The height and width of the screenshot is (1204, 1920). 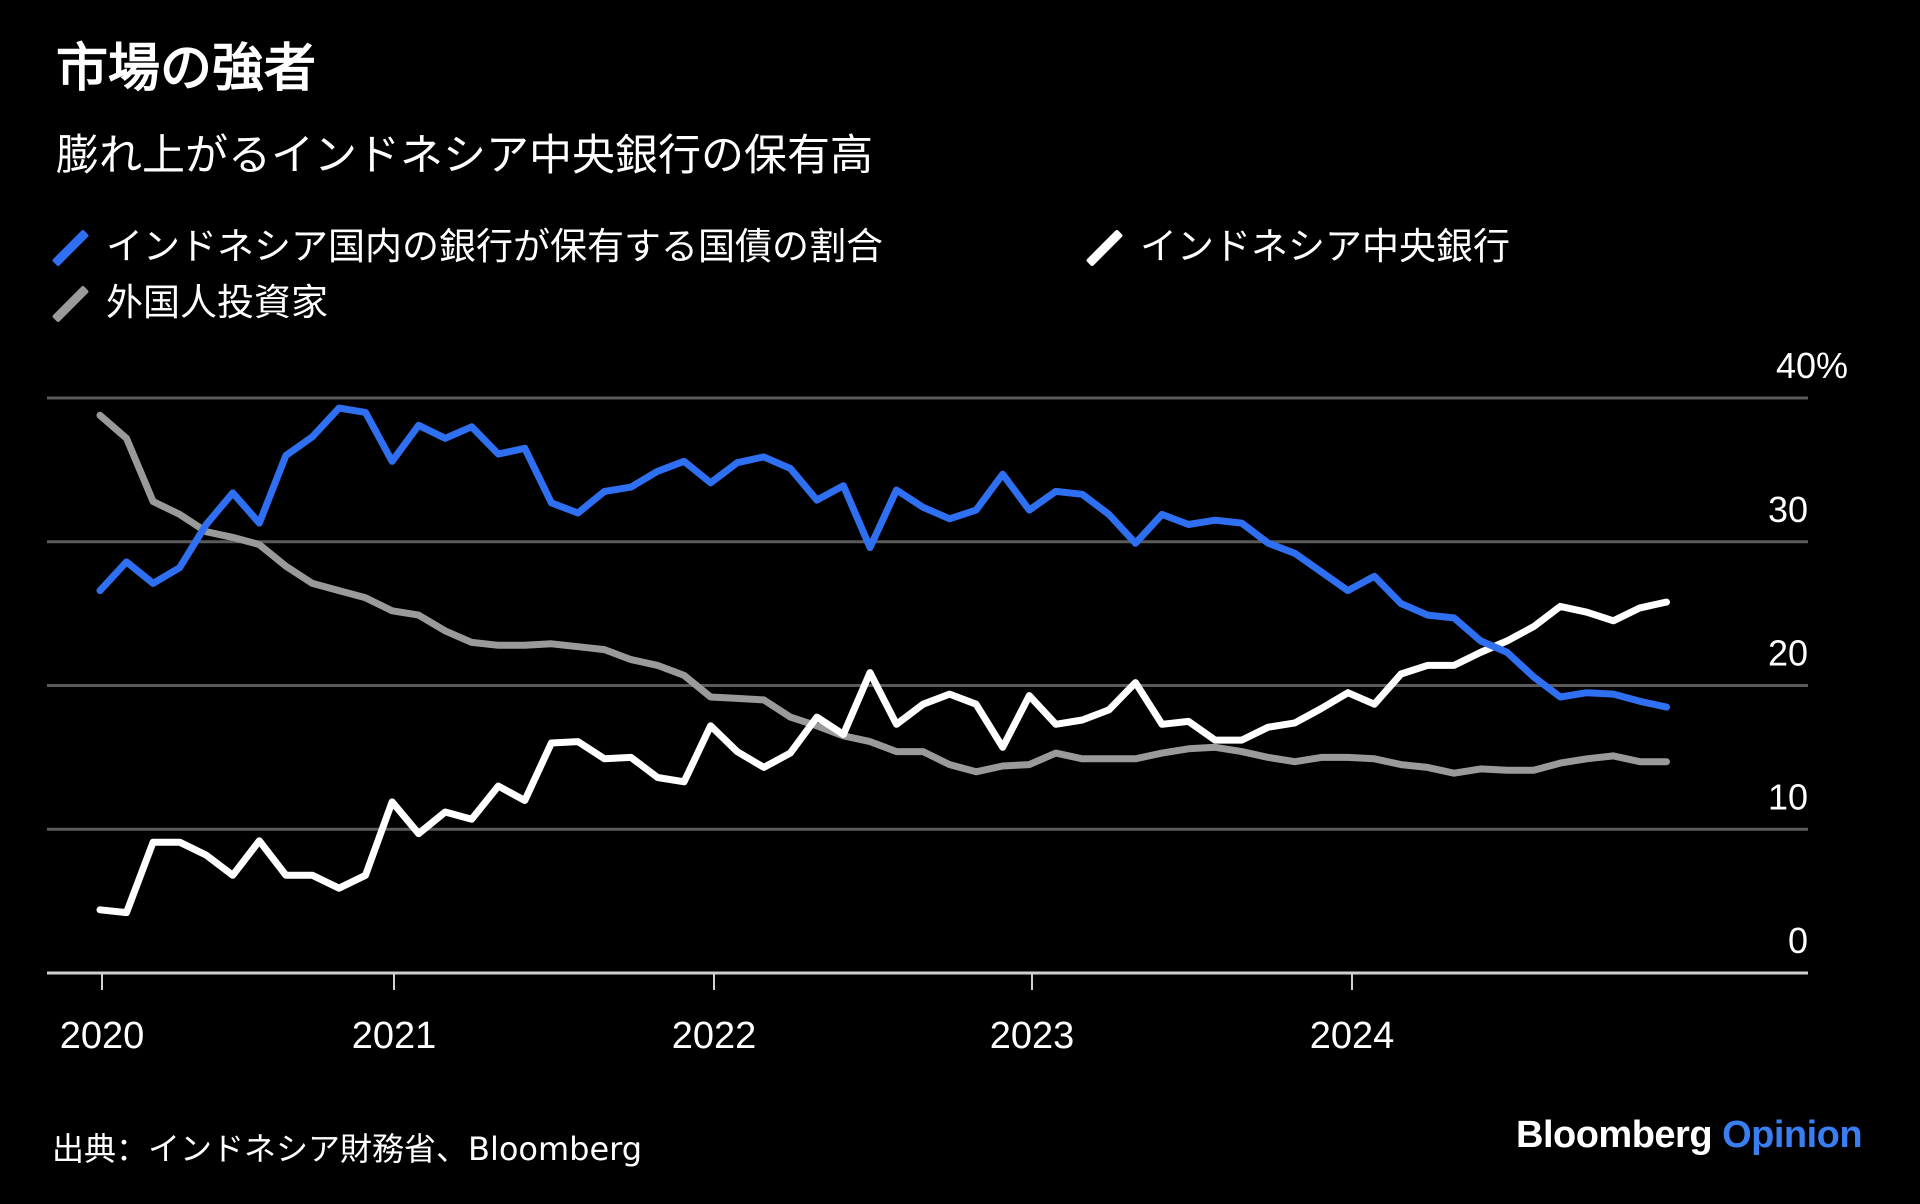 I want to click on y-tick-label: 20, so click(x=1788, y=653).